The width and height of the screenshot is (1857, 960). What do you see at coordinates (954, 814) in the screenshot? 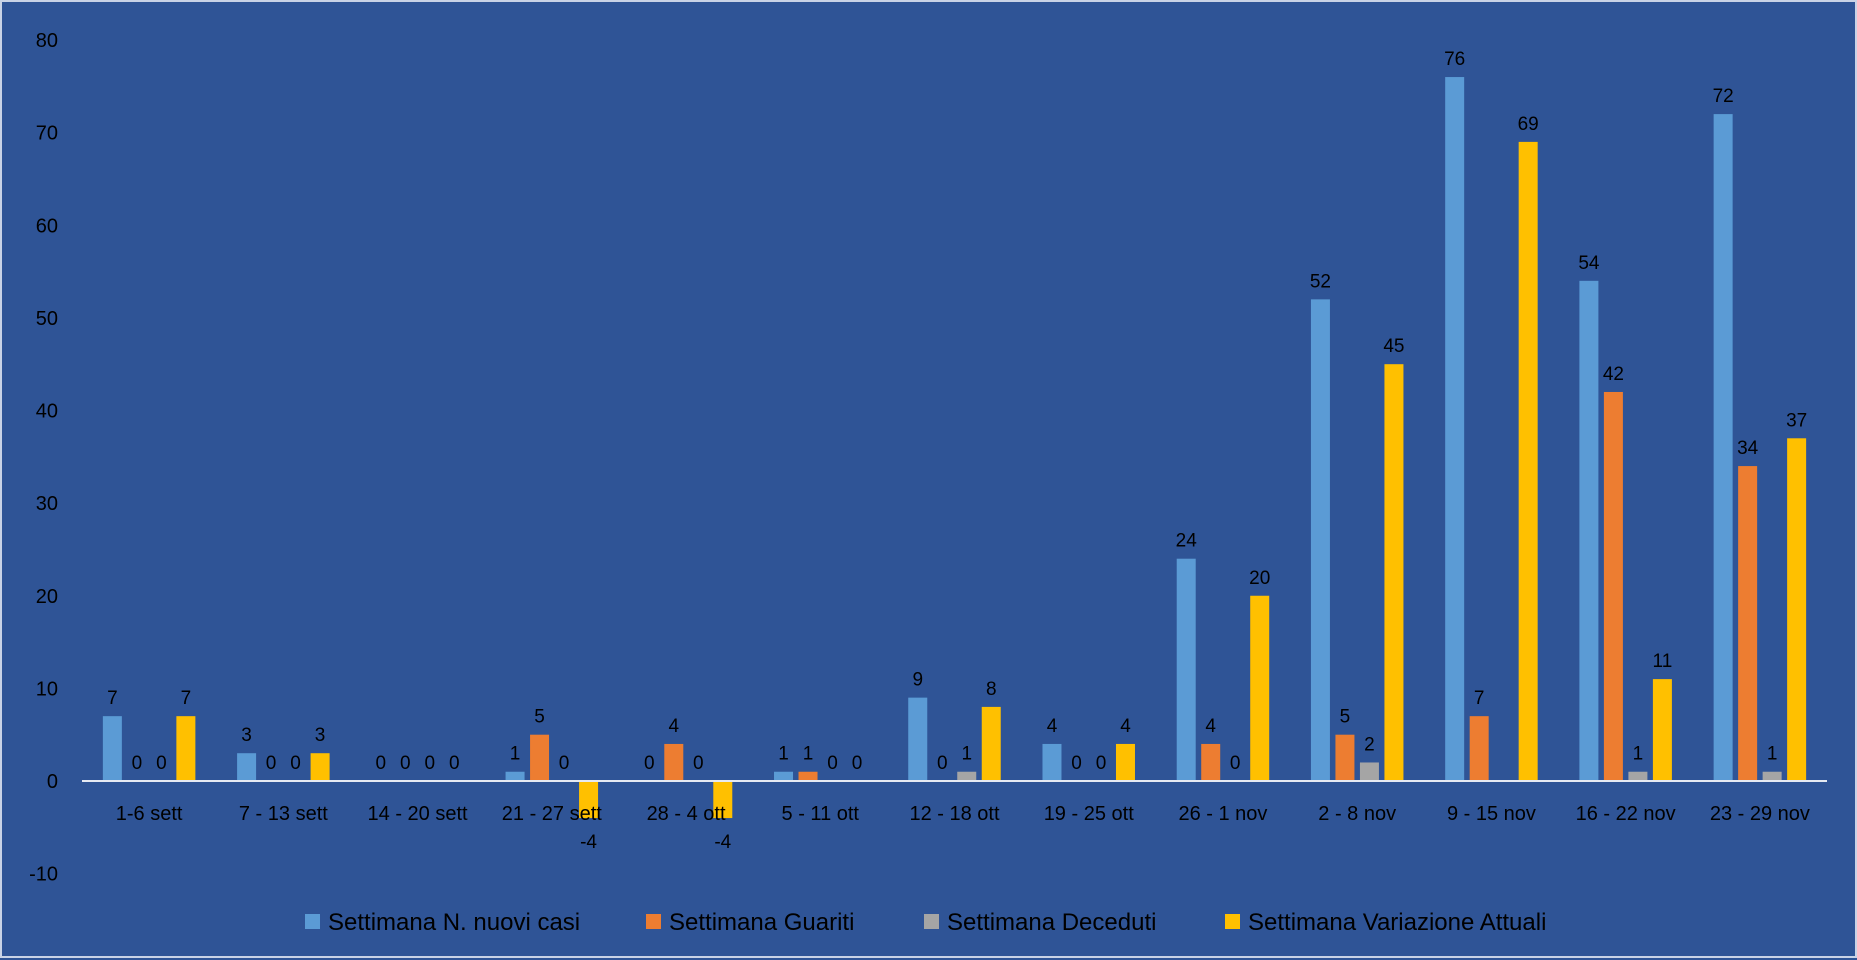
I see `x-category-label: 12 - 18 ott` at bounding box center [954, 814].